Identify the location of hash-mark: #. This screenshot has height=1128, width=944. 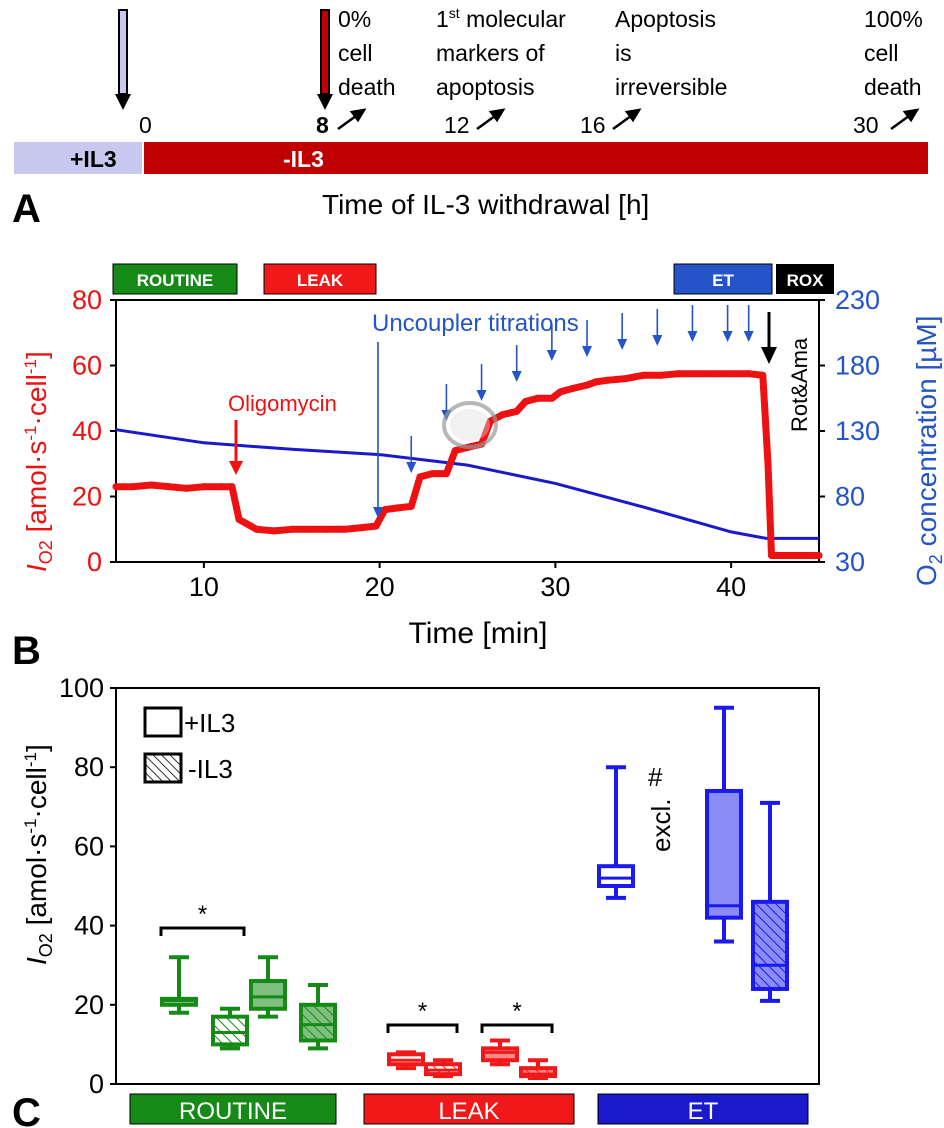
(655, 777).